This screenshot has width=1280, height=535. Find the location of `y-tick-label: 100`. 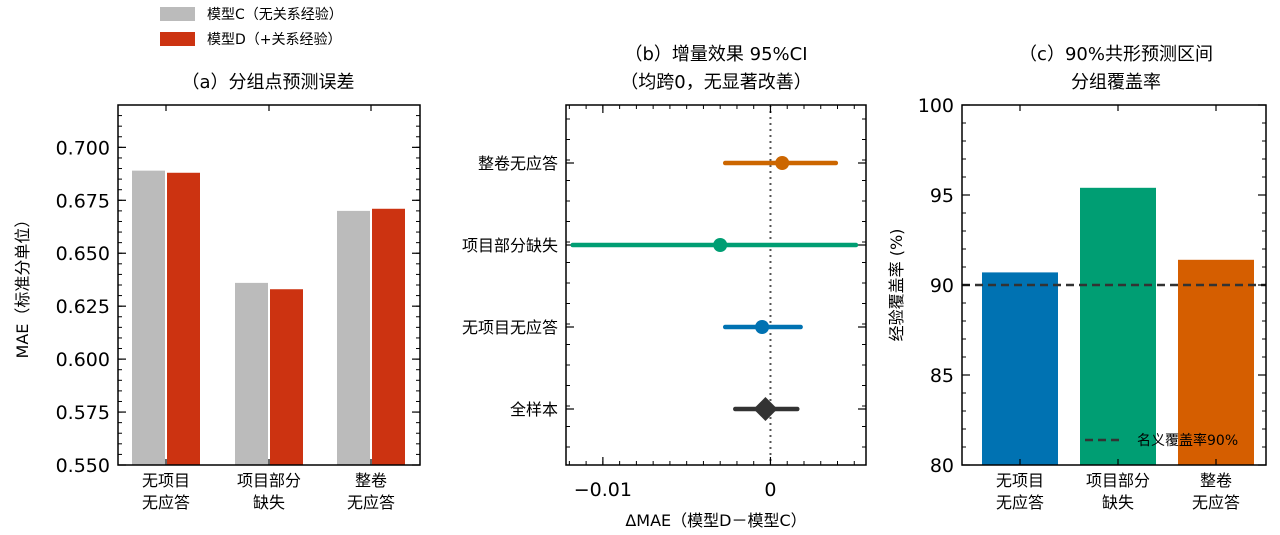

y-tick-label: 100 is located at coordinates (936, 106).